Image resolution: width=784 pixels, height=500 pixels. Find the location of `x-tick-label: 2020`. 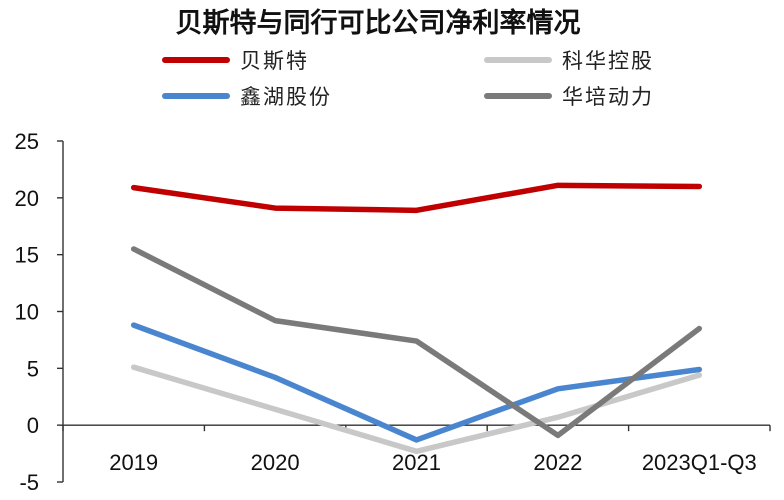

x-tick-label: 2020 is located at coordinates (275, 462).